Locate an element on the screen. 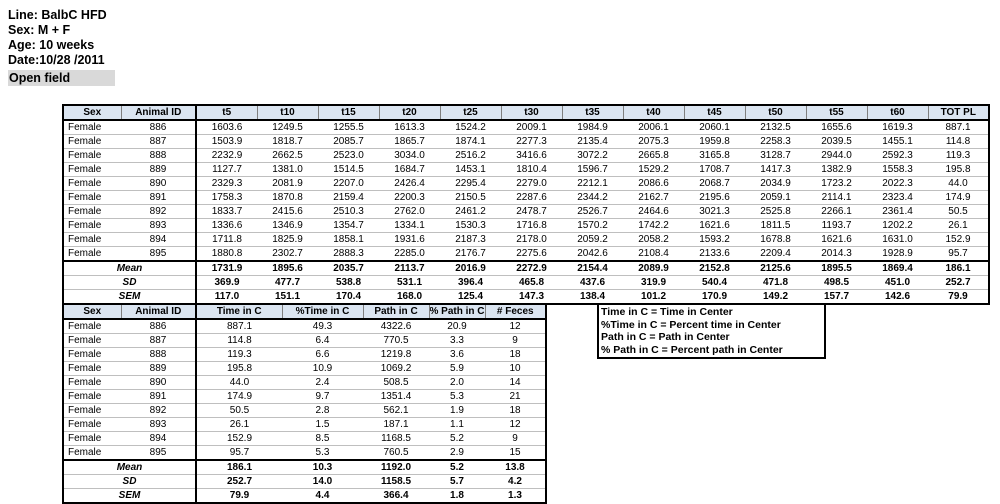 The width and height of the screenshot is (1000, 504). value-cell: 1193.7 is located at coordinates (836, 225).